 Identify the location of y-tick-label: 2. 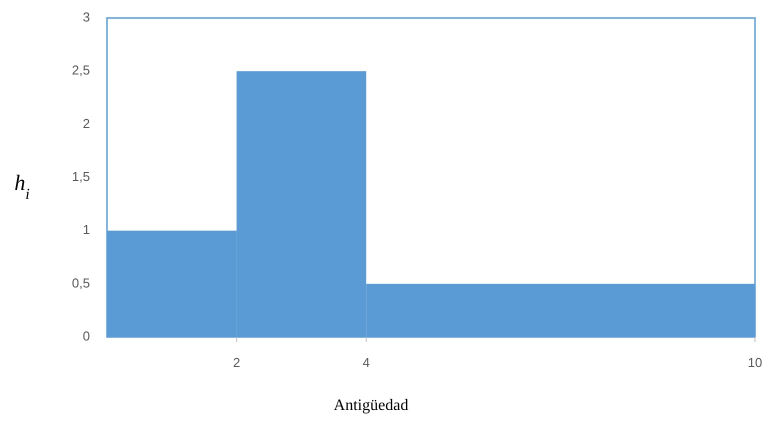
(86, 123).